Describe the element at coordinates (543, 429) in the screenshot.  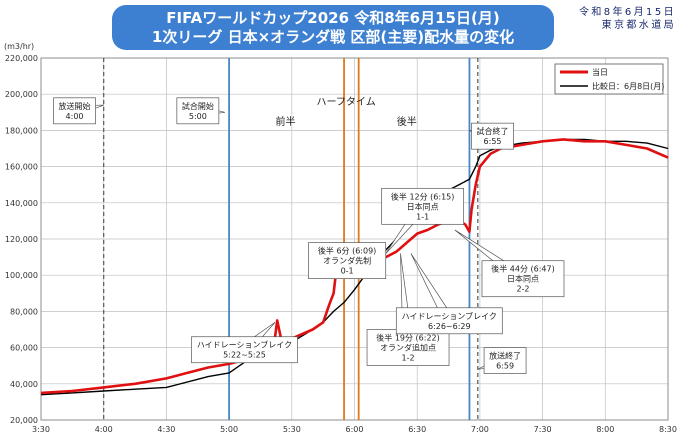
I see `x-tick-label: 7:30` at that location.